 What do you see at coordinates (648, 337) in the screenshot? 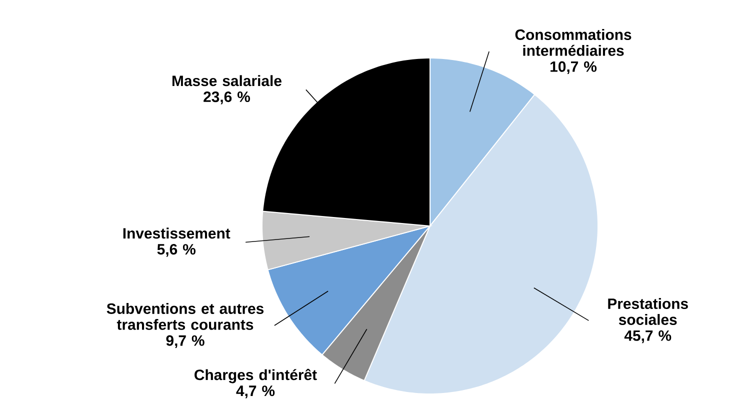
I see `data-label: 45,7 %` at bounding box center [648, 337].